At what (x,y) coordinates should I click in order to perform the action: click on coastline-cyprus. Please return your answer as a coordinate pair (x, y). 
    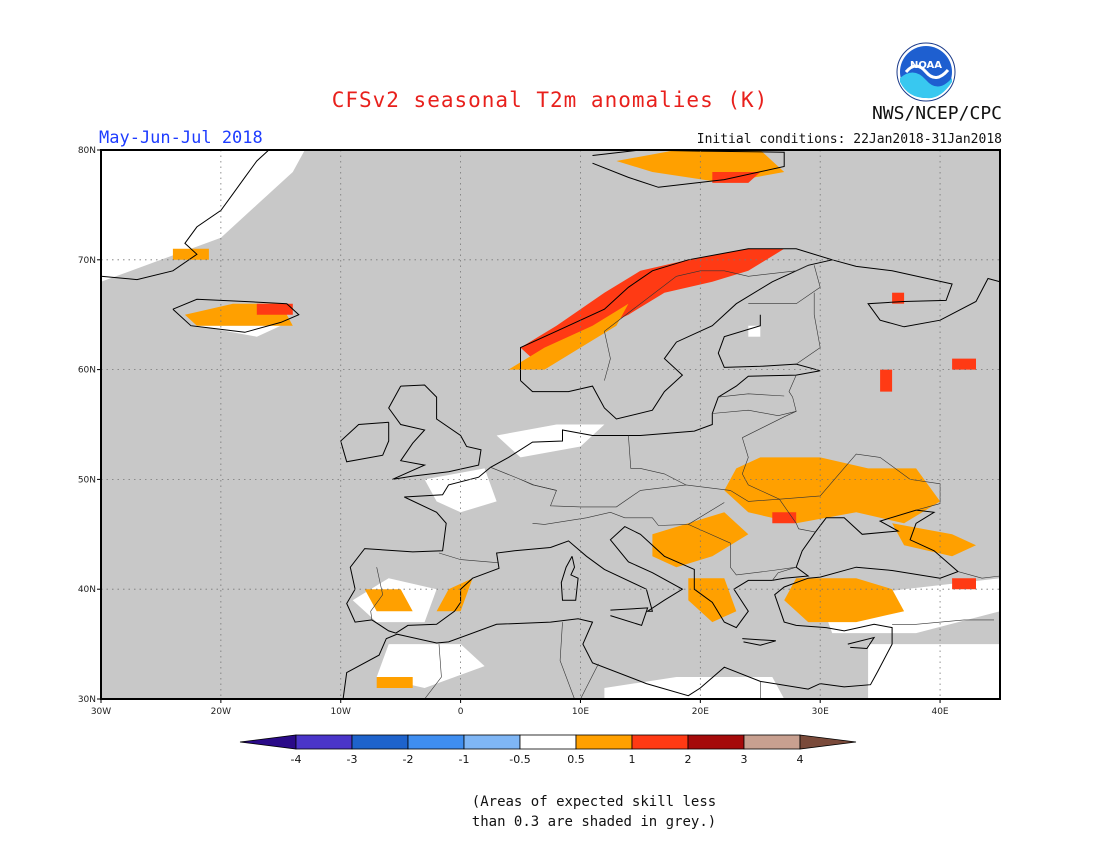
    Looking at the image, I should click on (861, 643).